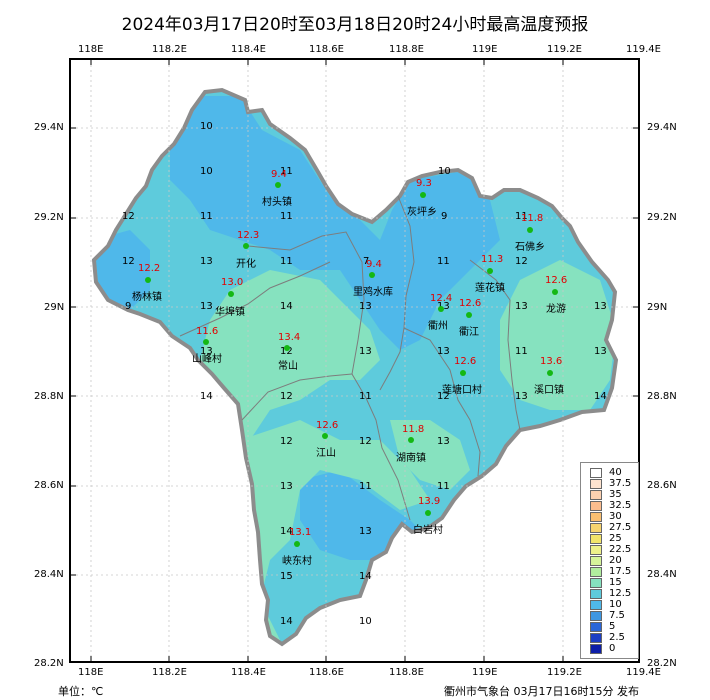  Describe the element at coordinates (444, 171) in the screenshot. I see `grid-value: 10` at that location.